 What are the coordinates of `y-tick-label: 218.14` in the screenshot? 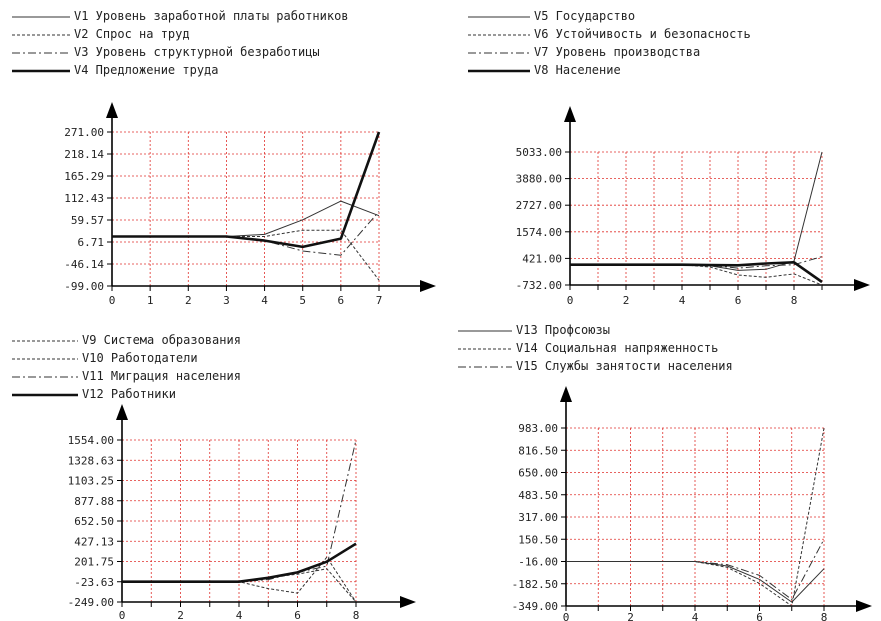 It's located at (84, 154).